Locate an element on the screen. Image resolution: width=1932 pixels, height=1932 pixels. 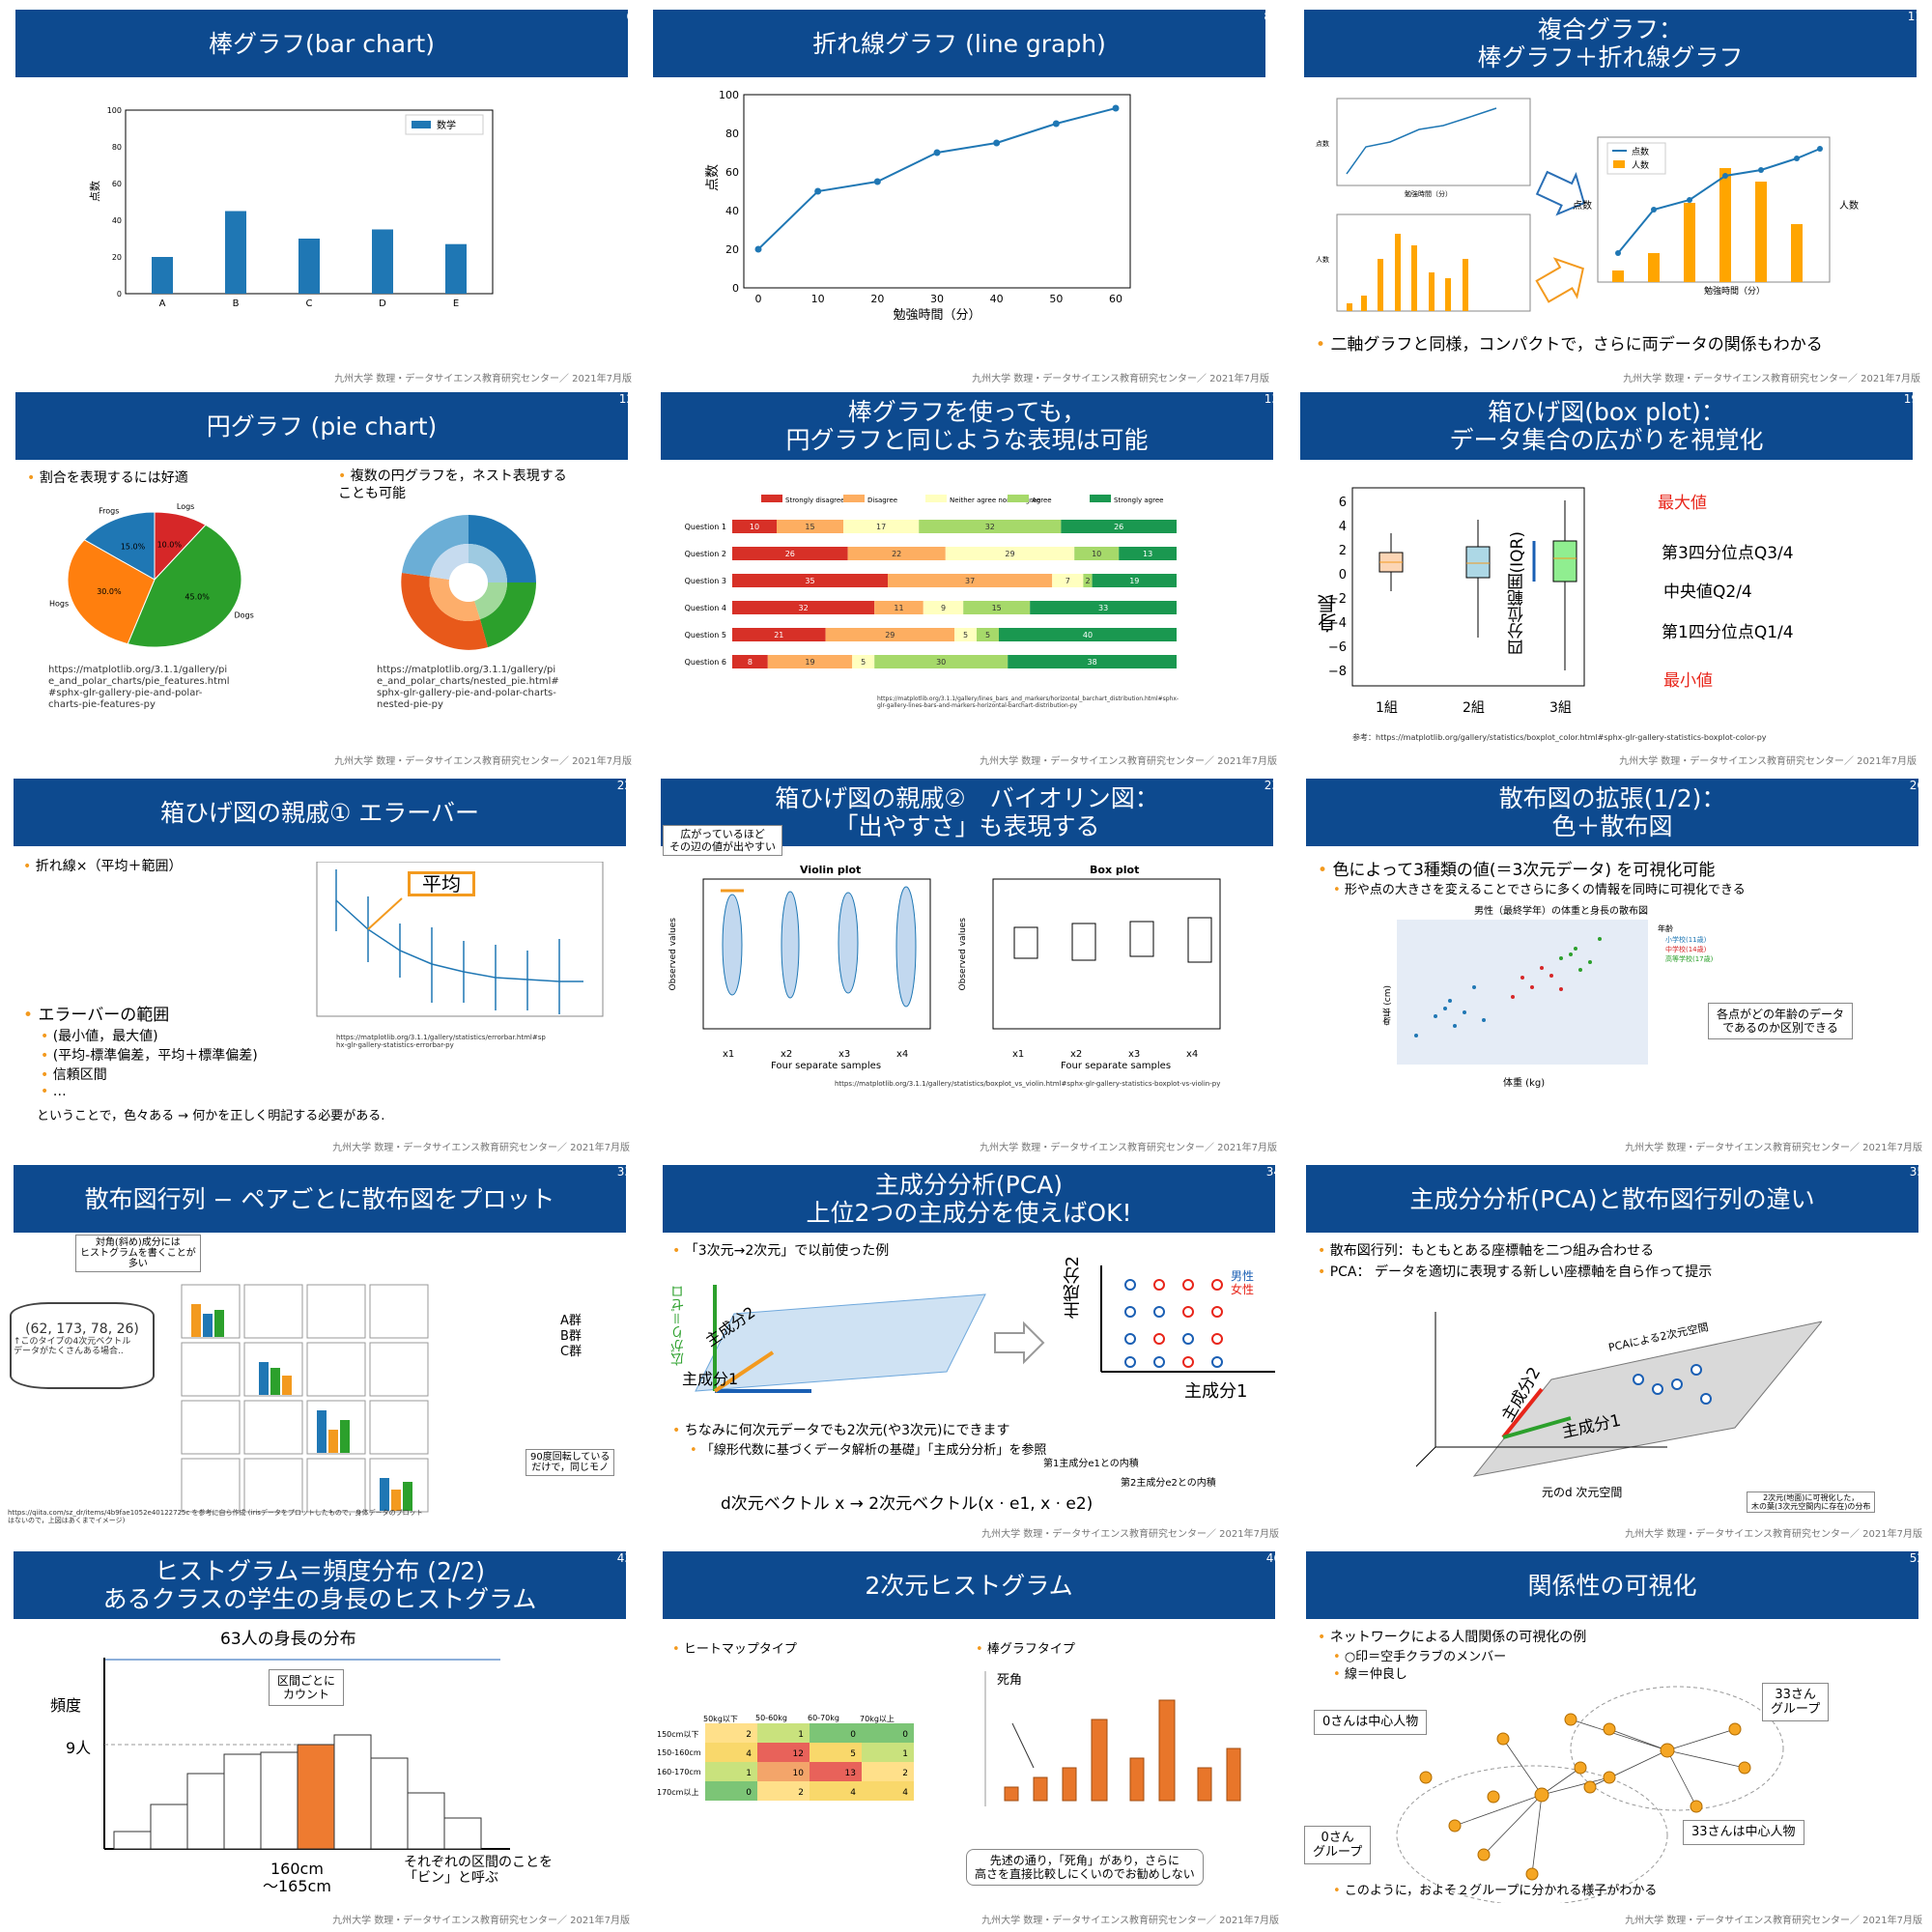
bullet: ヒートマップタイプ is located at coordinates (734, 1647).